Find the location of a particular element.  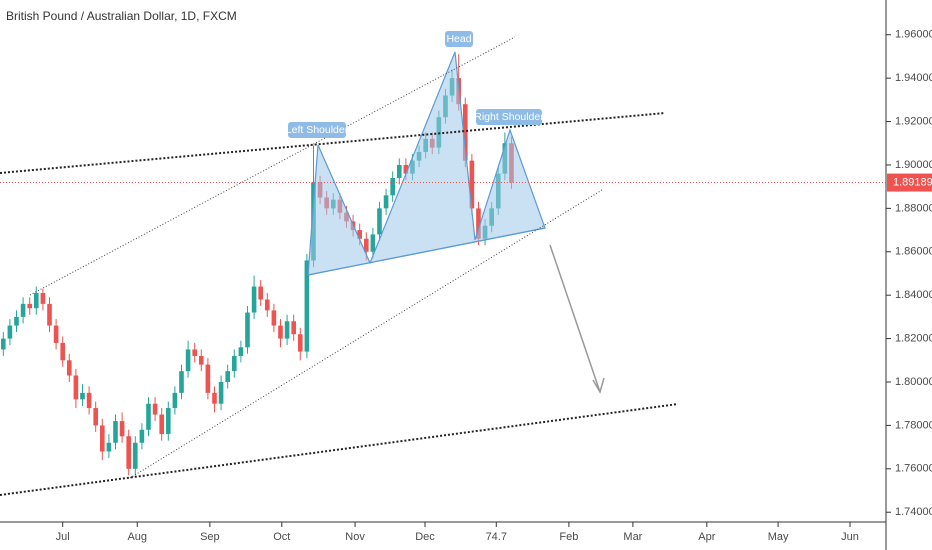

x-tick-label: Feb is located at coordinates (568, 537).